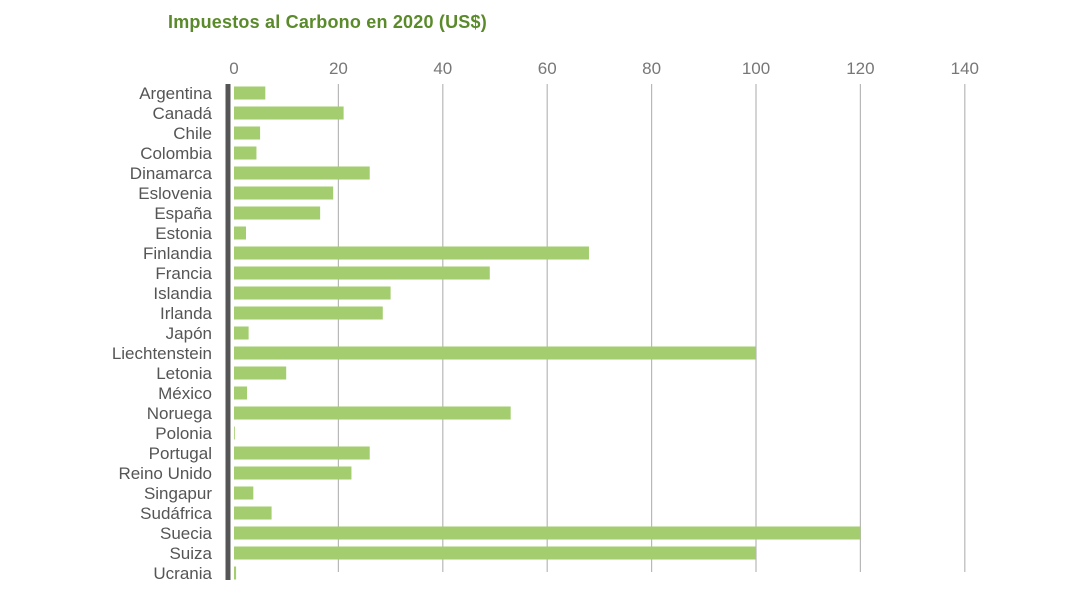 This screenshot has width=1066, height=599. What do you see at coordinates (244, 493) in the screenshot?
I see `bar-singapur` at bounding box center [244, 493].